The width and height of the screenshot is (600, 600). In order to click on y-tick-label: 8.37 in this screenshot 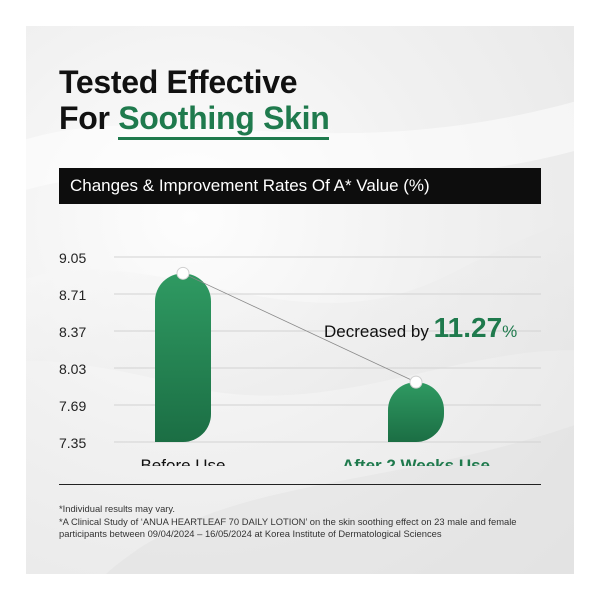, I will do `click(72, 332)`.